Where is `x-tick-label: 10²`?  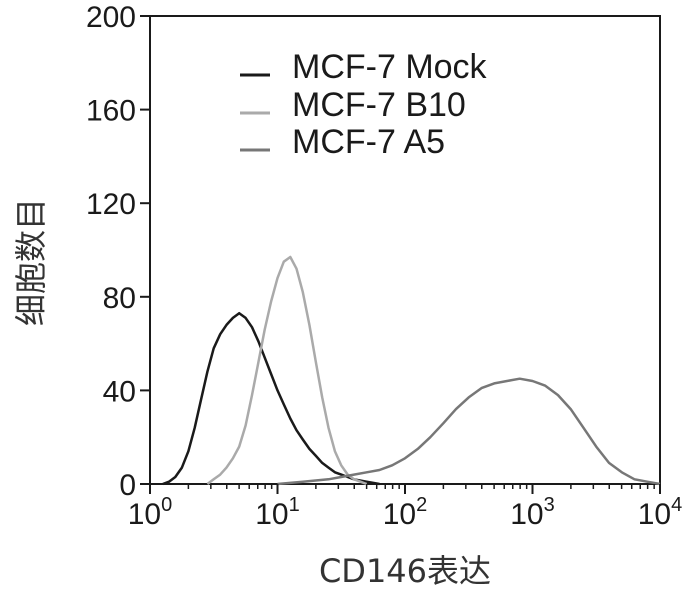 x-tick-label: 10² is located at coordinates (405, 512).